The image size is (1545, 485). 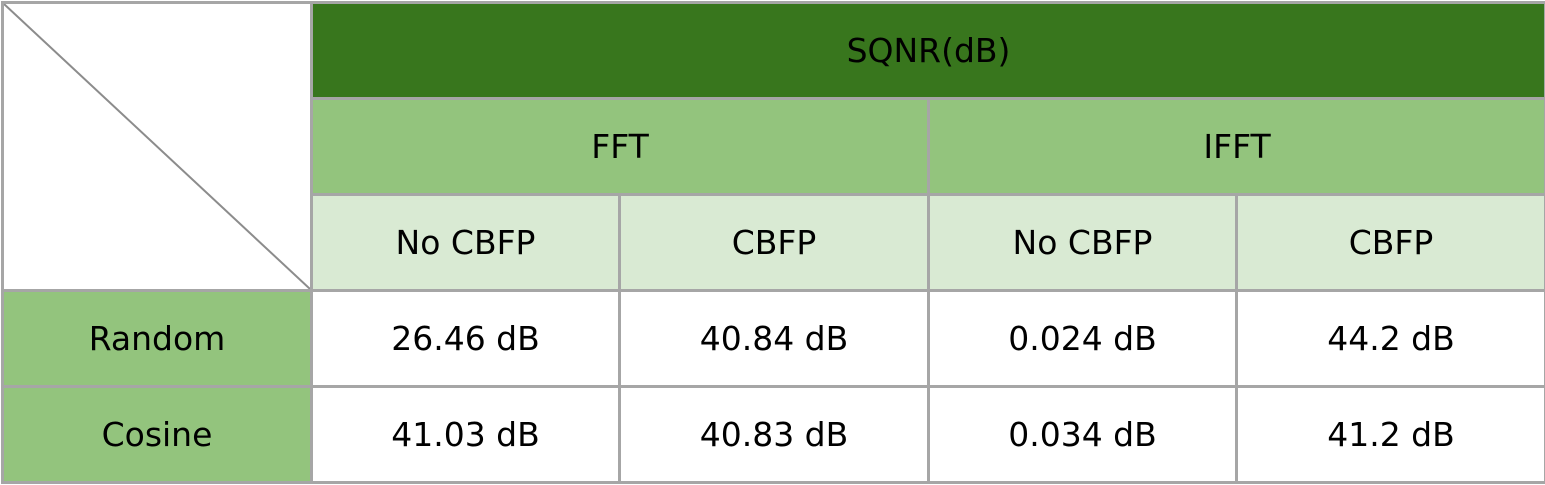 I want to click on table-cell: 0.034 dB, so click(x=1082, y=434).